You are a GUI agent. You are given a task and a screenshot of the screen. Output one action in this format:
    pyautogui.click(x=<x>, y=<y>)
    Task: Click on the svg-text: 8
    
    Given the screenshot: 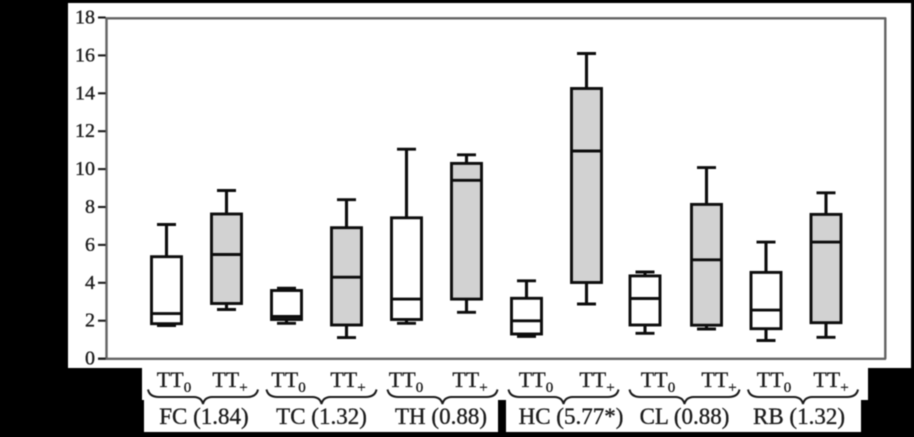 What is the action you would take?
    pyautogui.click(x=90, y=207)
    